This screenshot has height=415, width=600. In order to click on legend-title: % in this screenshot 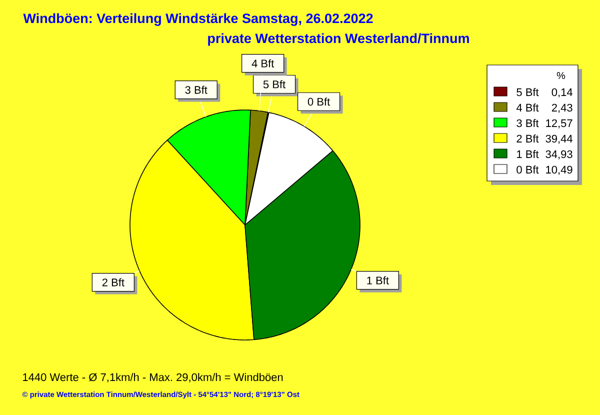, I will do `click(561, 76)`.